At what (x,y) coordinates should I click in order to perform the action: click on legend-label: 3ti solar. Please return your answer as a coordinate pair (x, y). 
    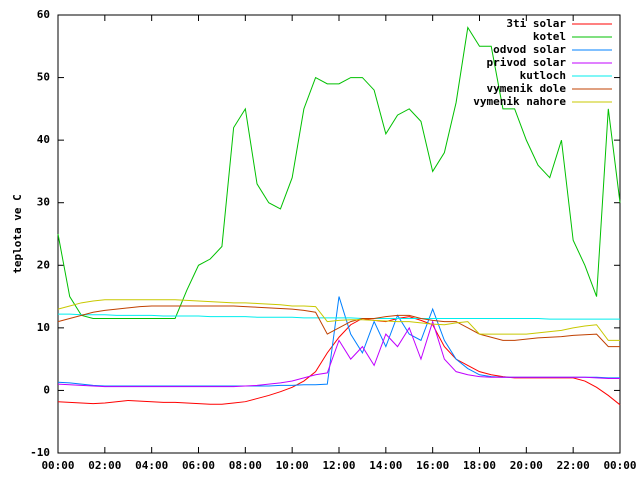
    Looking at the image, I should click on (536, 23).